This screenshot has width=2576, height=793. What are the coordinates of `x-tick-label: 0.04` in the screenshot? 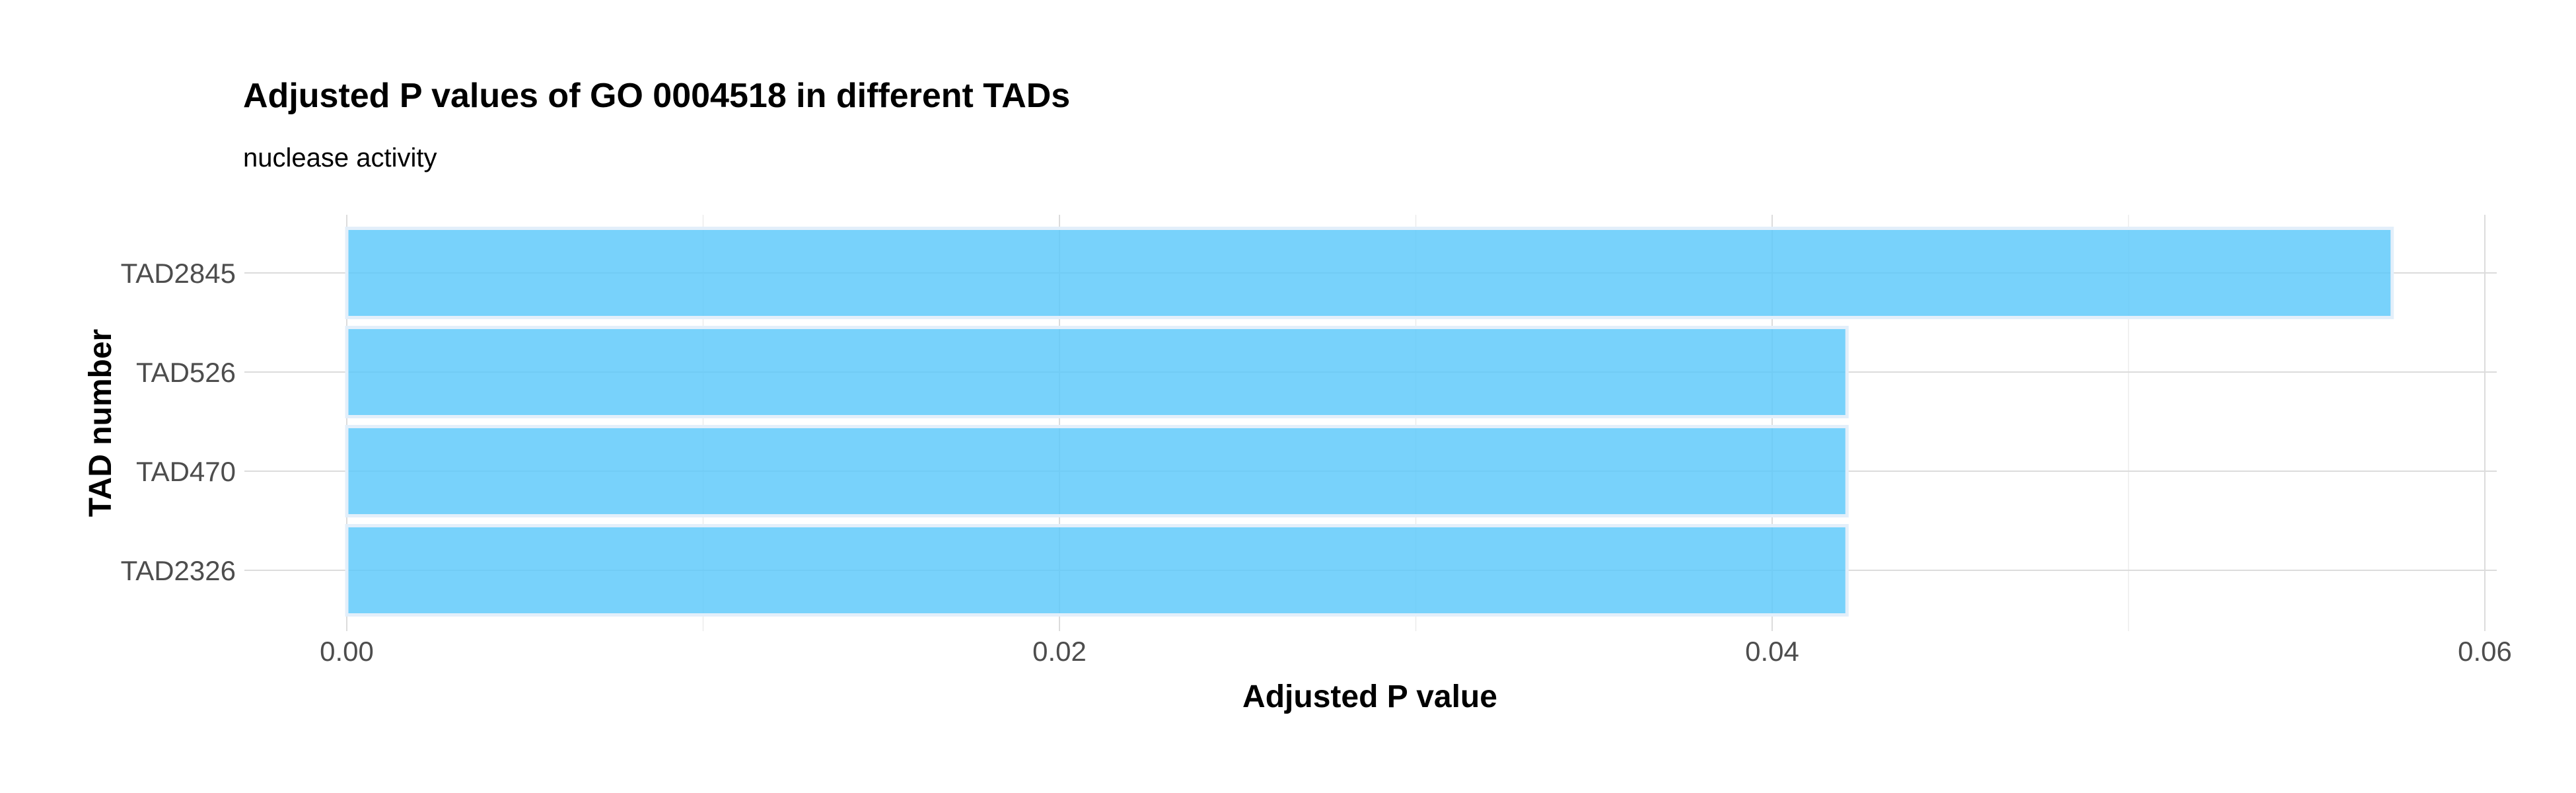 It's located at (1772, 652).